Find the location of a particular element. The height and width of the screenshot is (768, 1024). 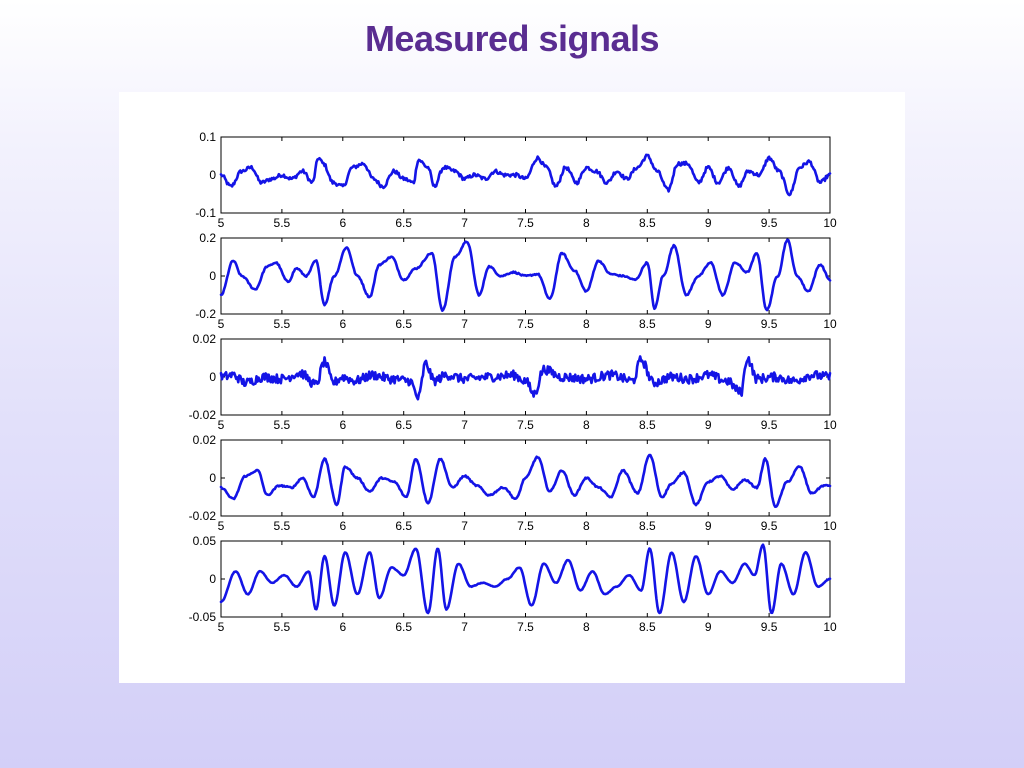

y-tick-label: 0.2 is located at coordinates (207, 238).